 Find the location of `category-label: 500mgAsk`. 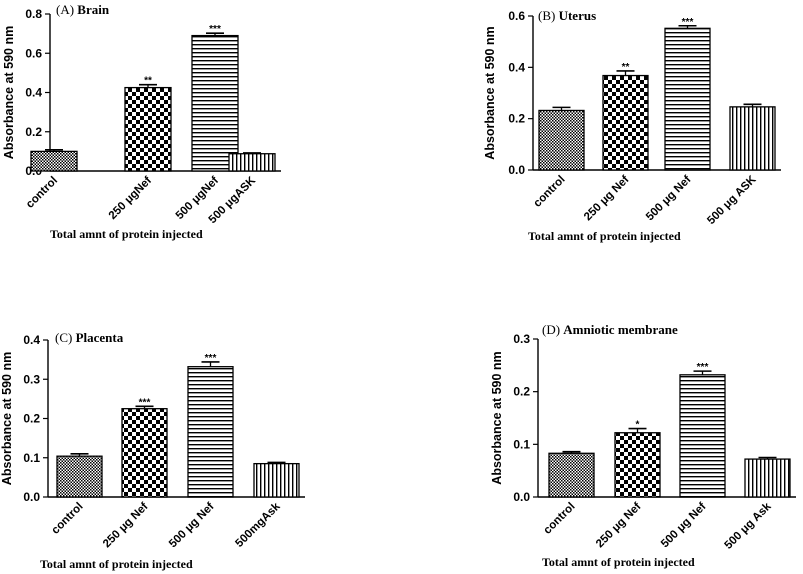

category-label: 500mgAsk is located at coordinates (258, 525).